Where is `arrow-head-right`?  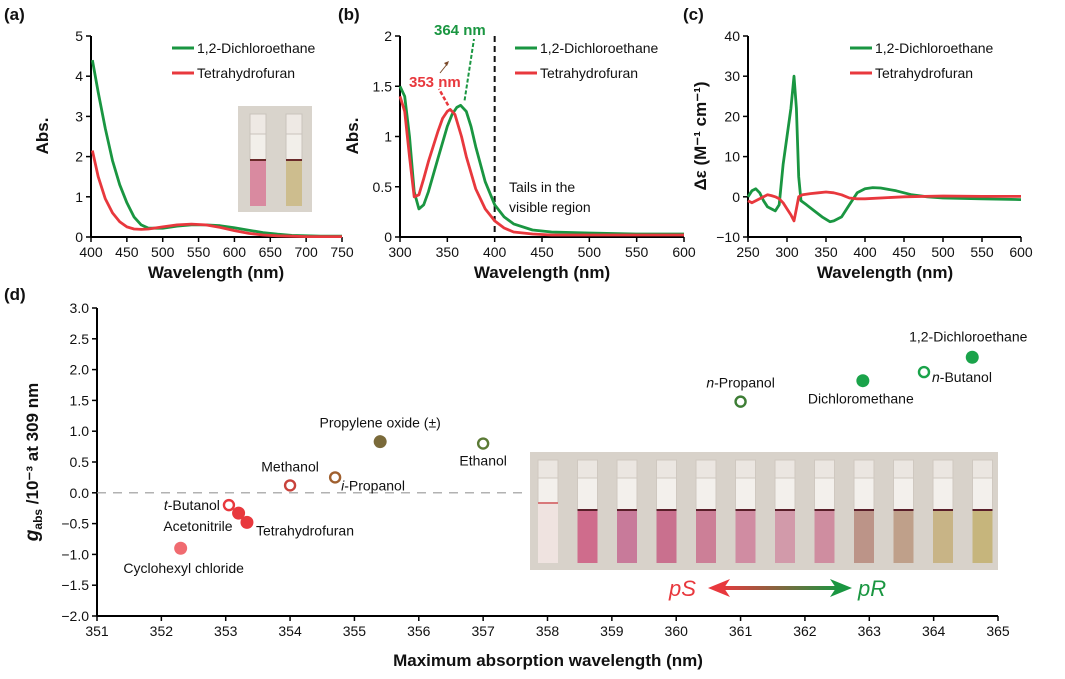 arrow-head-right is located at coordinates (841, 588).